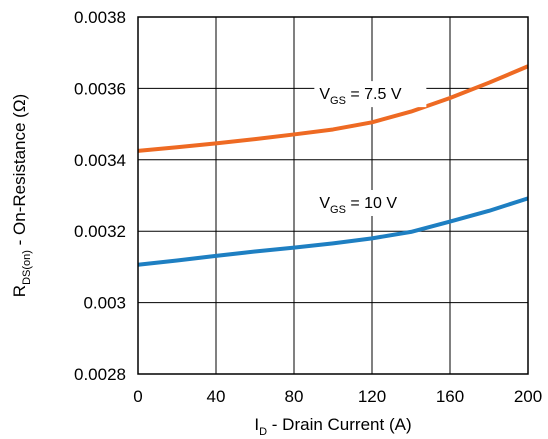 The height and width of the screenshot is (439, 548). I want to click on series-annotation-0: VGS = 7.5 V, so click(360, 96).